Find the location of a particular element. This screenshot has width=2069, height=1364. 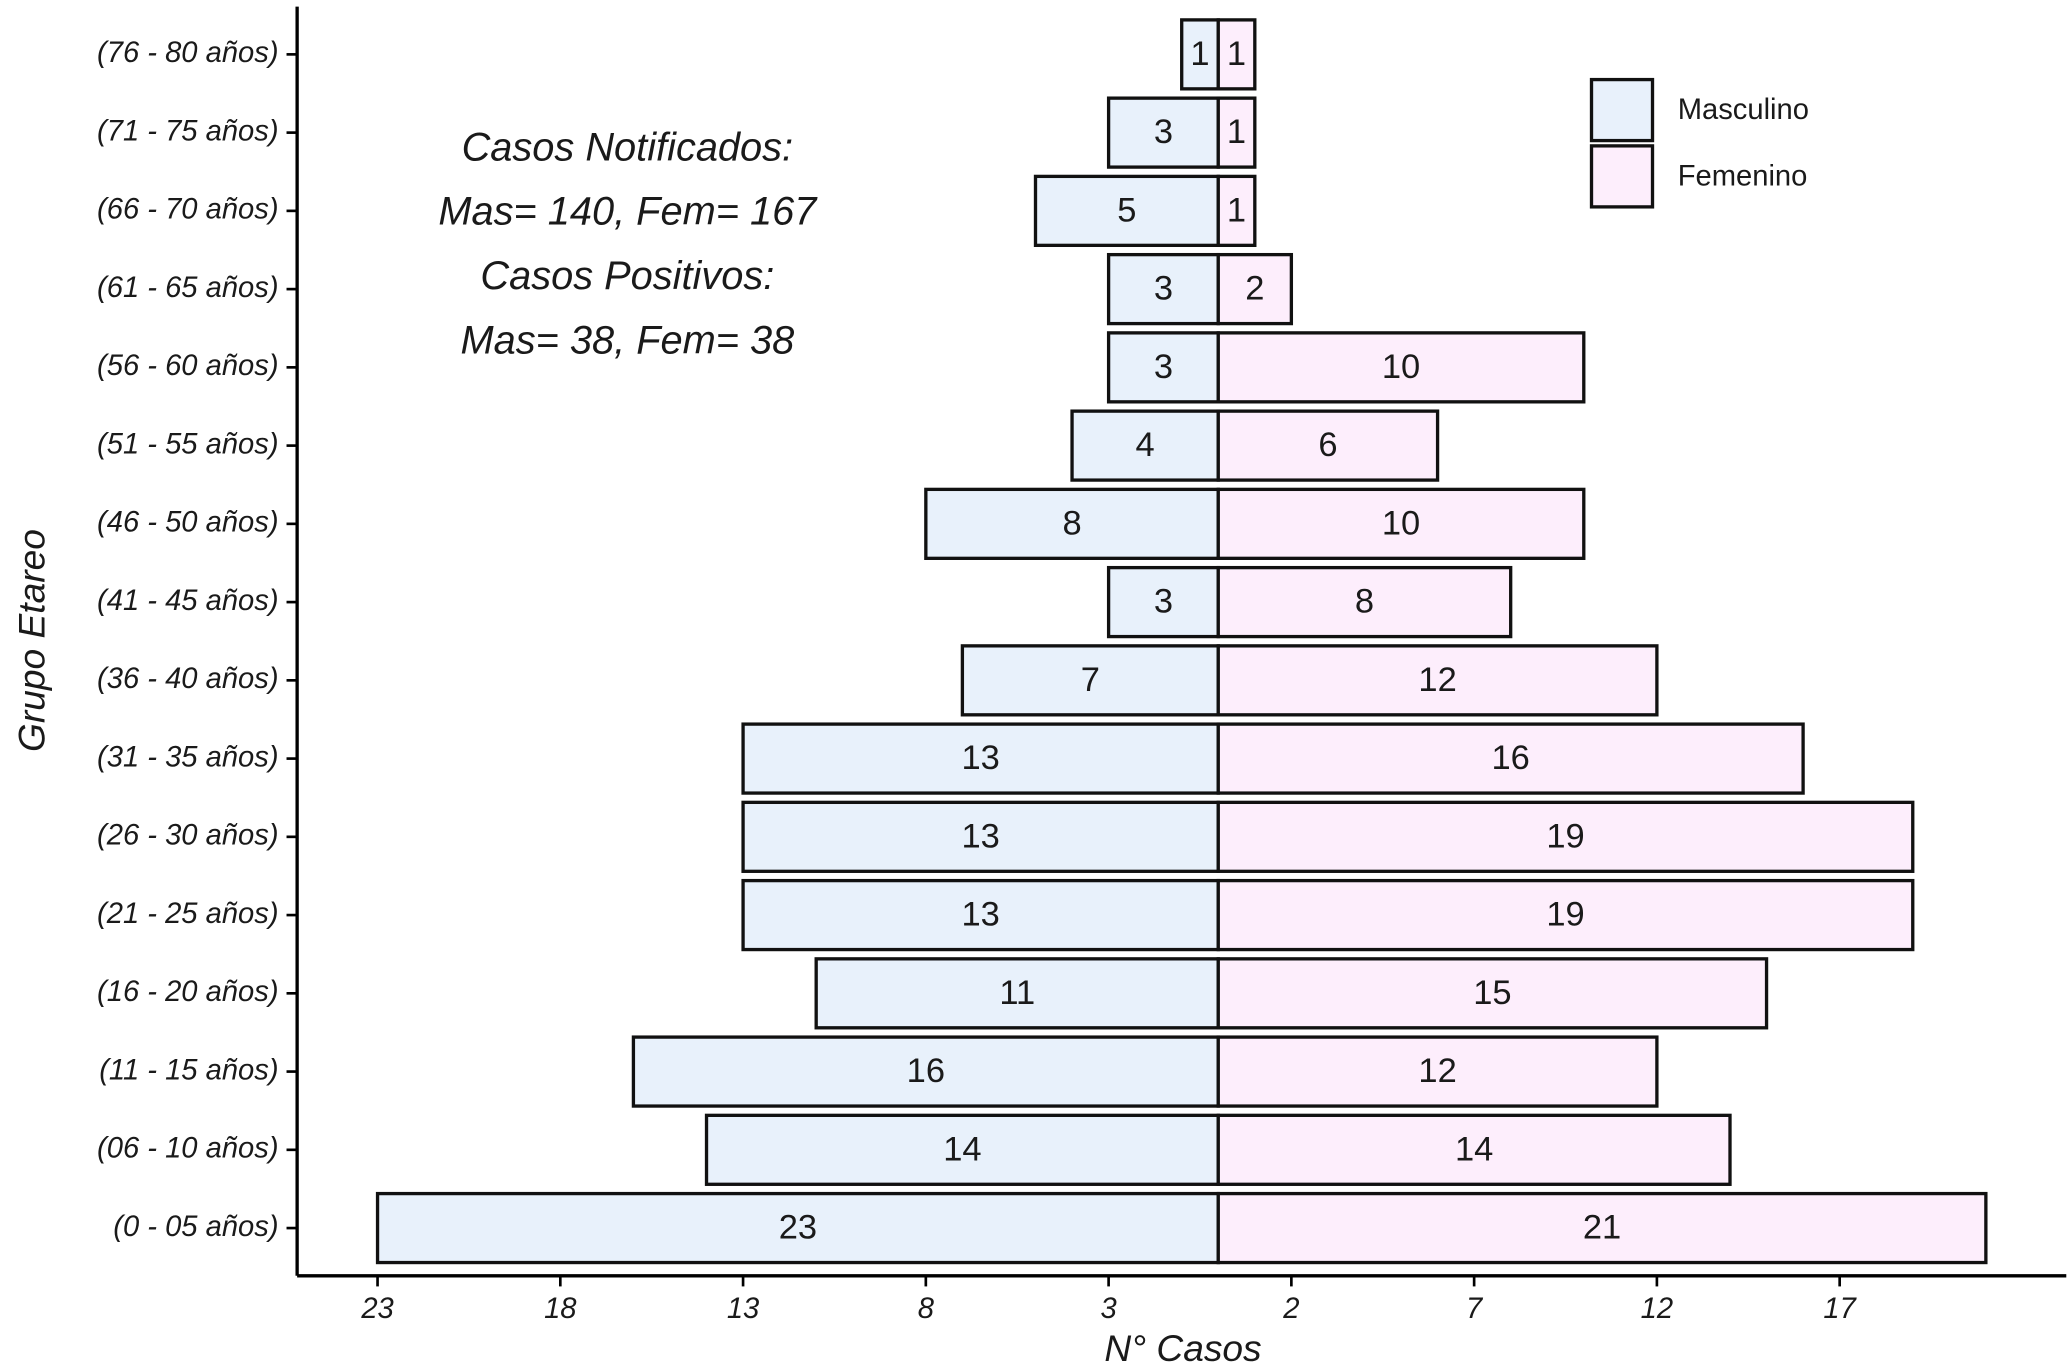

x-tick-label: 8 is located at coordinates (926, 1309).